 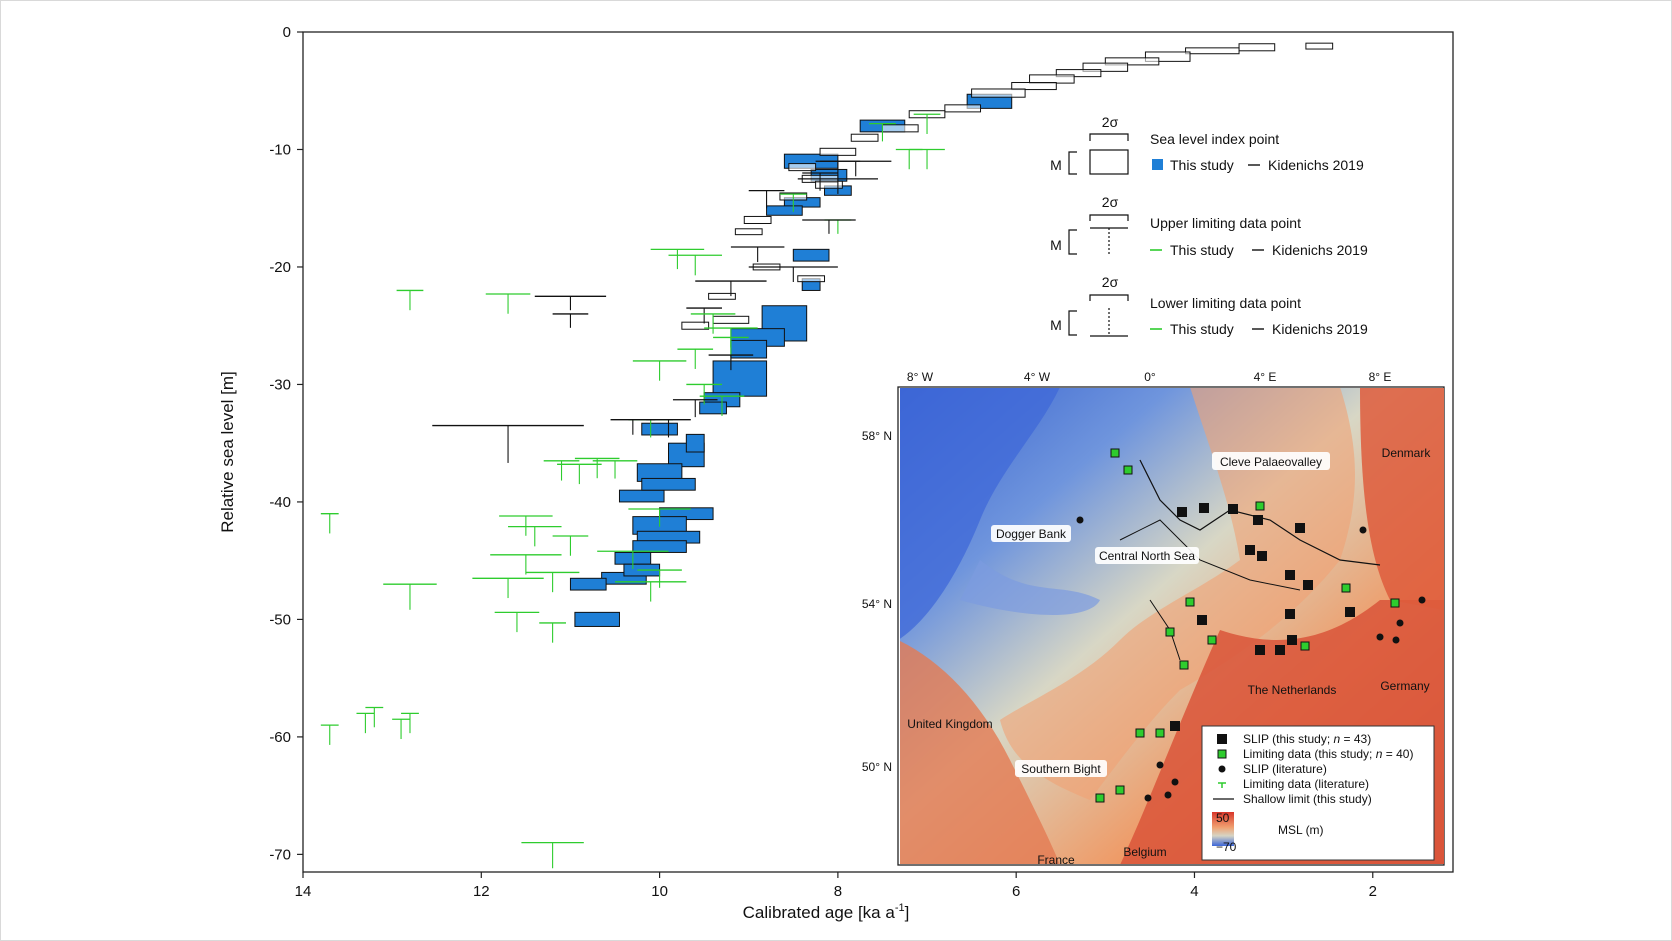 What do you see at coordinates (1407, 453) in the screenshot?
I see `label-denmark: Denmark` at bounding box center [1407, 453].